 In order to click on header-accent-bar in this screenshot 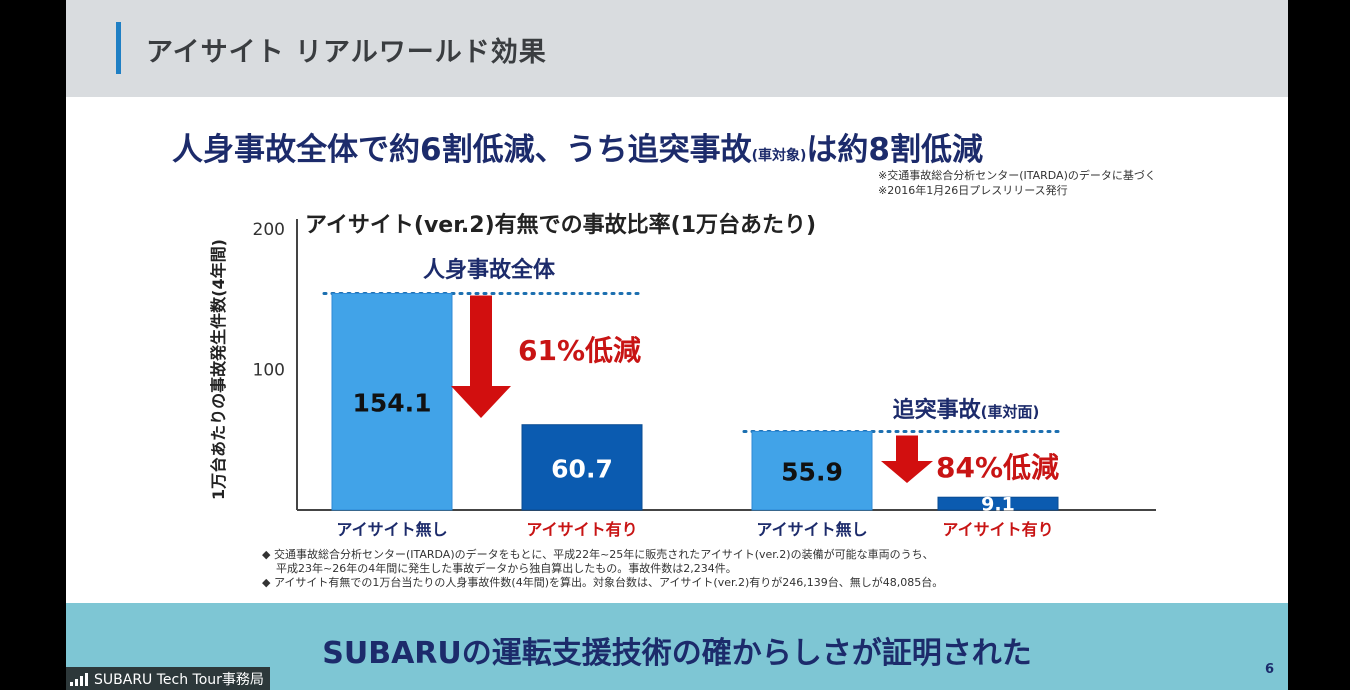, I will do `click(118, 48)`.